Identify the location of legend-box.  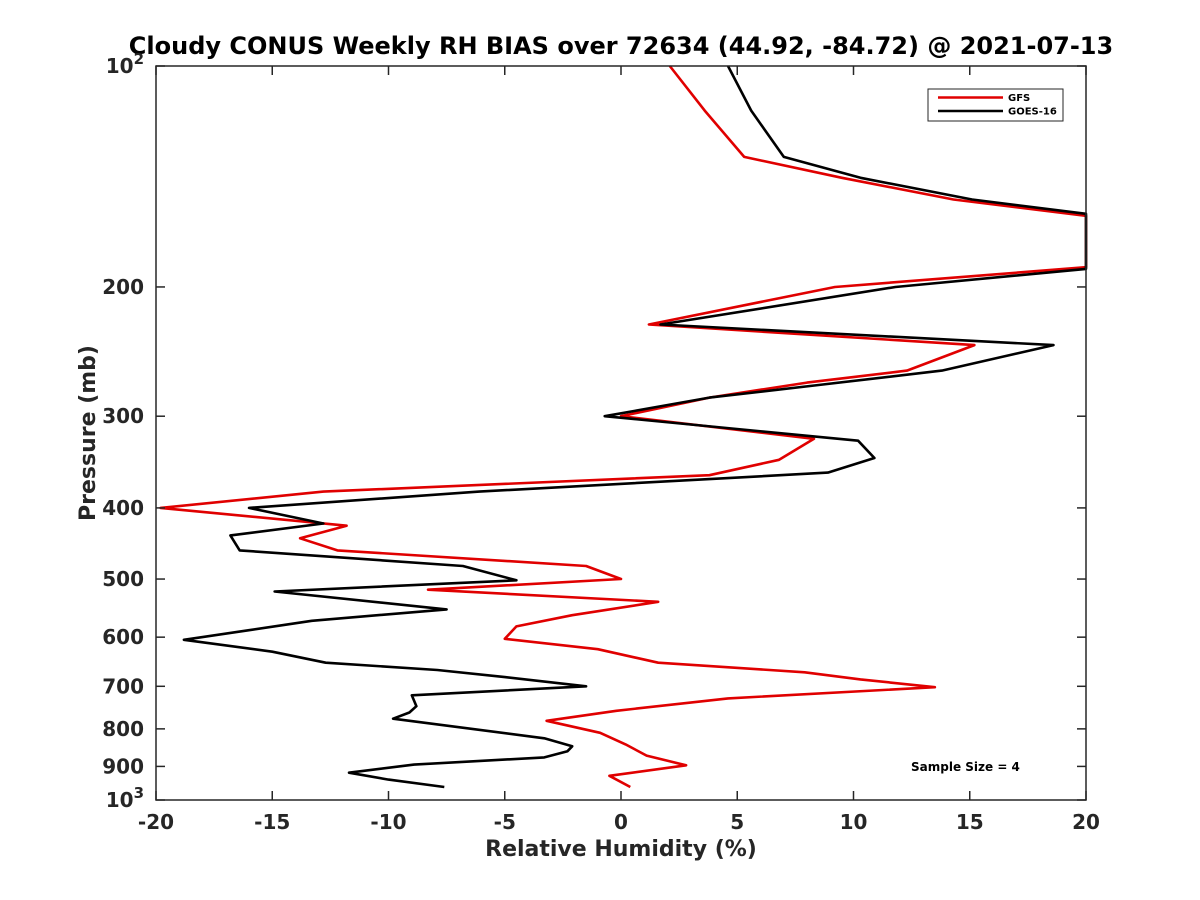
(995, 105).